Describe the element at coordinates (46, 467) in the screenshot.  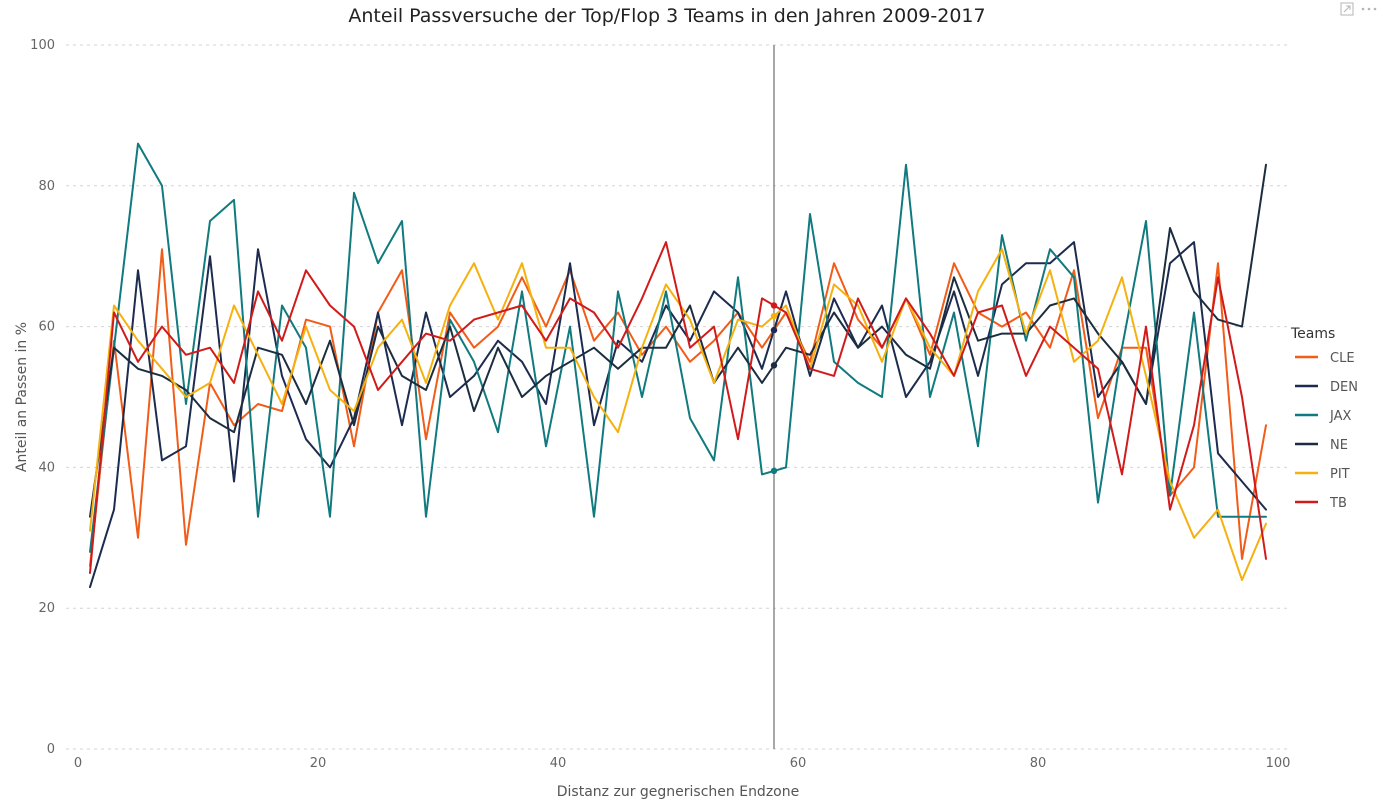
I see `y-tick-label: 40` at that location.